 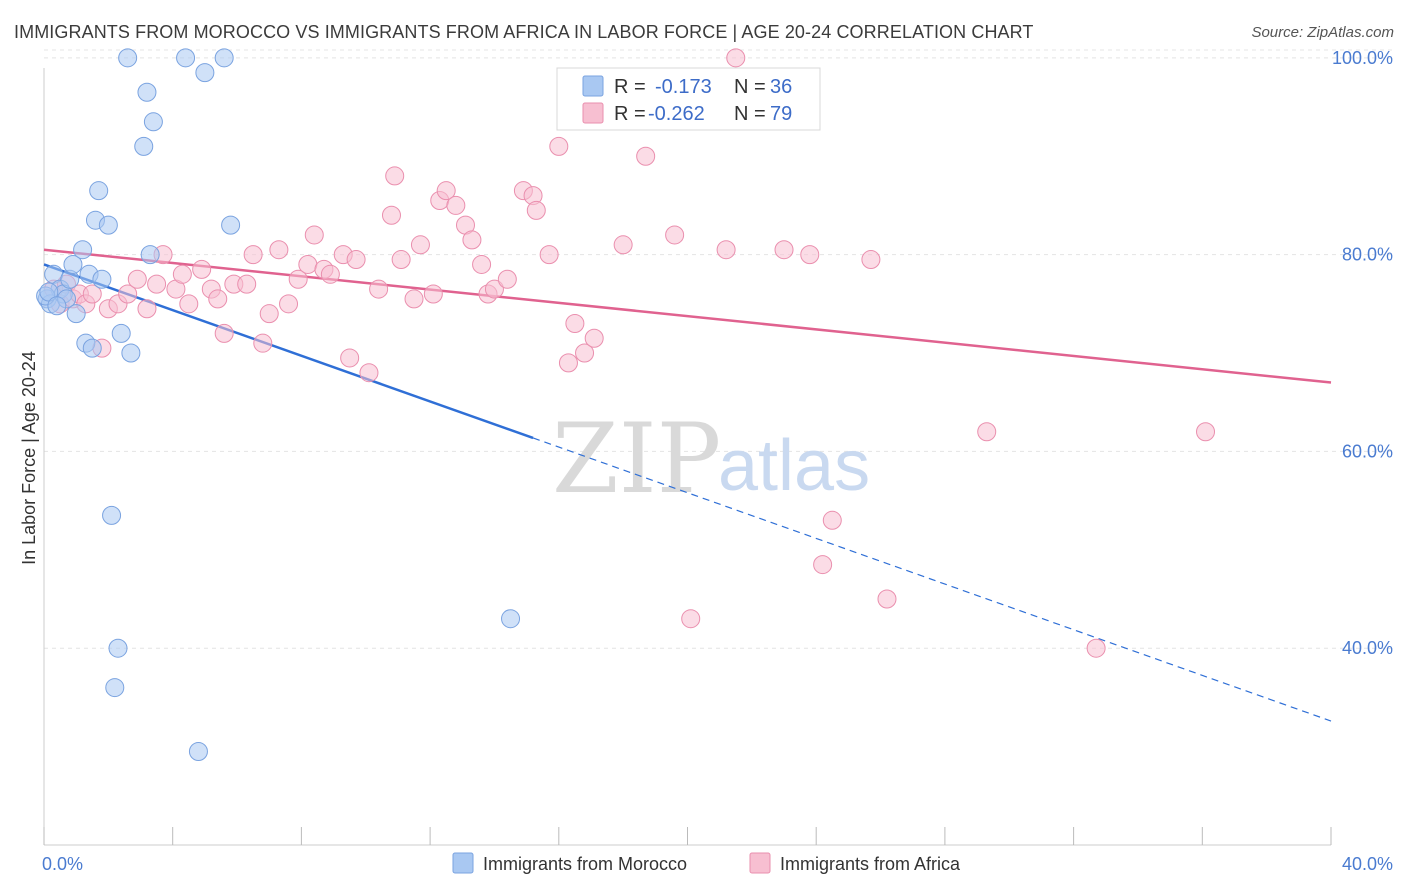 What do you see at coordinates (636, 459) in the screenshot?
I see `watermark-zip: ZIP` at bounding box center [636, 459].